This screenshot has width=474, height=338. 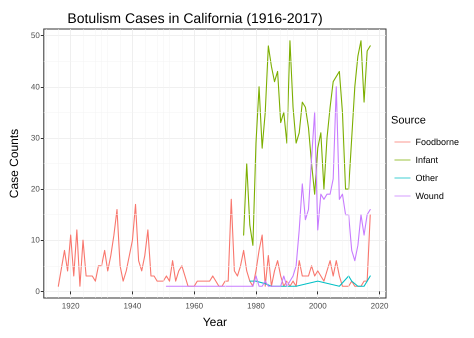 I want to click on legend-label: Infant, so click(x=426, y=160).